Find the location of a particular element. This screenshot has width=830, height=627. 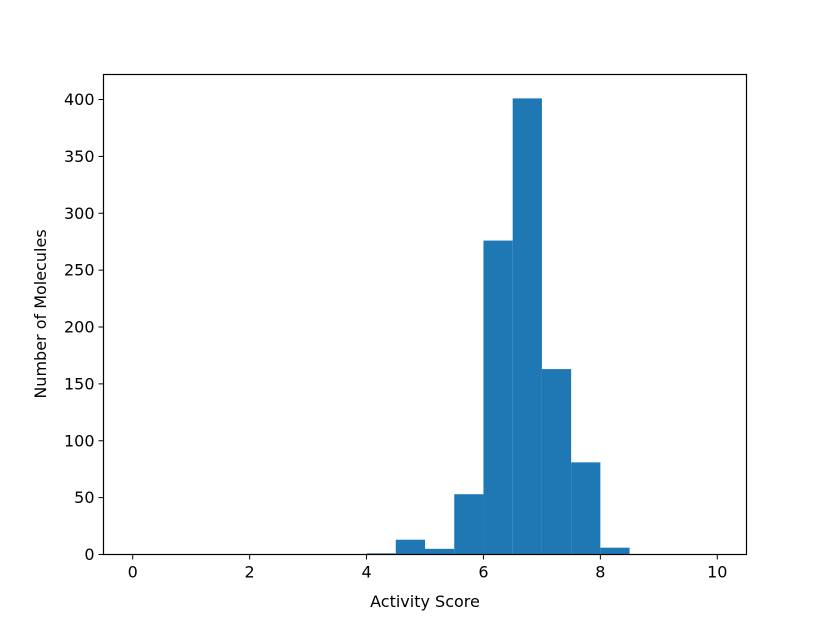

x-tick-label: 6 is located at coordinates (483, 572).